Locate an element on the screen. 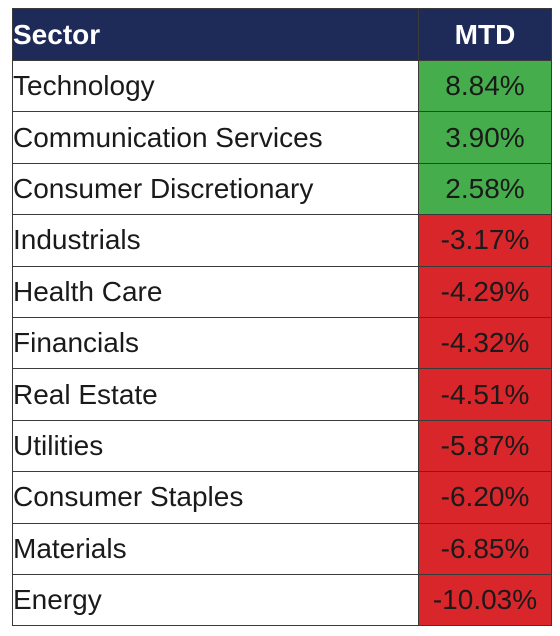 This screenshot has height=636, width=560. table-row: Financials -4.32% is located at coordinates (282, 343).